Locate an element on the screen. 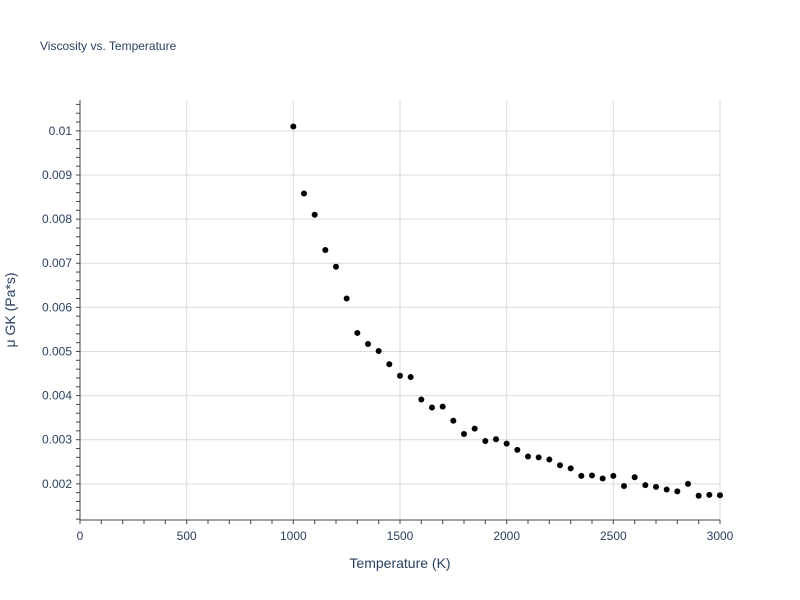 The height and width of the screenshot is (600, 800). y-tick-label: 0.005 is located at coordinates (57, 351).